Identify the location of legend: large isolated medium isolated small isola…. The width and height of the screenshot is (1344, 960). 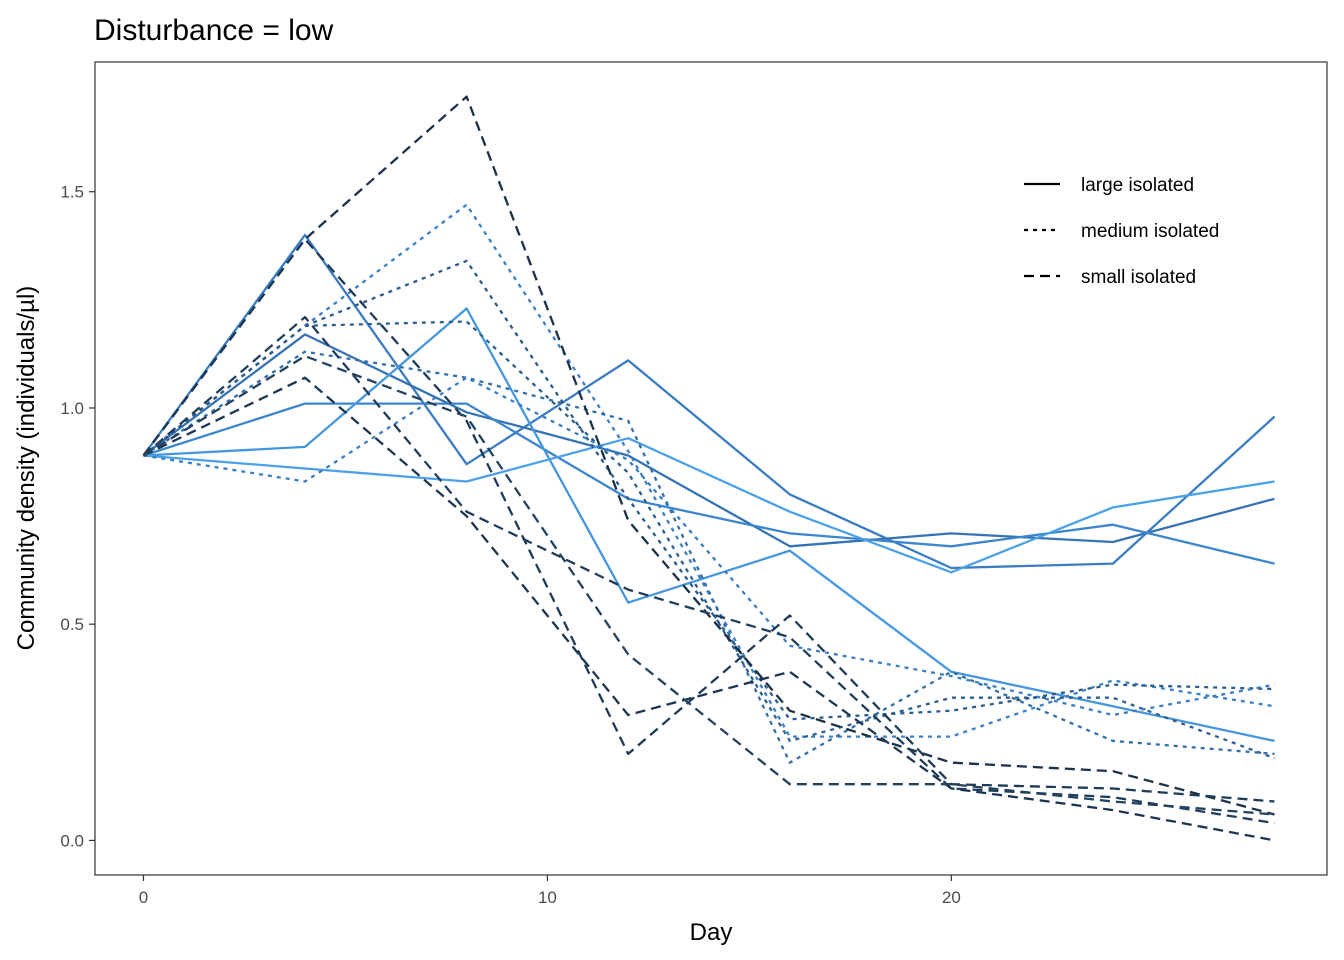
(1121, 231).